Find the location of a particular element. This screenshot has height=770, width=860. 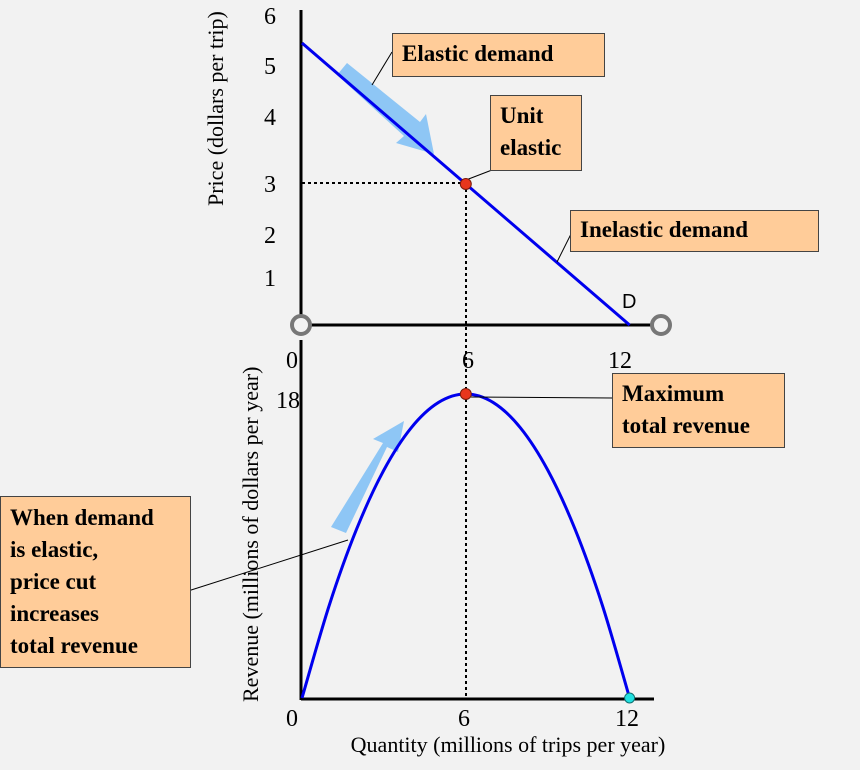

price-tick-label-3: 3 is located at coordinates (270, 185).